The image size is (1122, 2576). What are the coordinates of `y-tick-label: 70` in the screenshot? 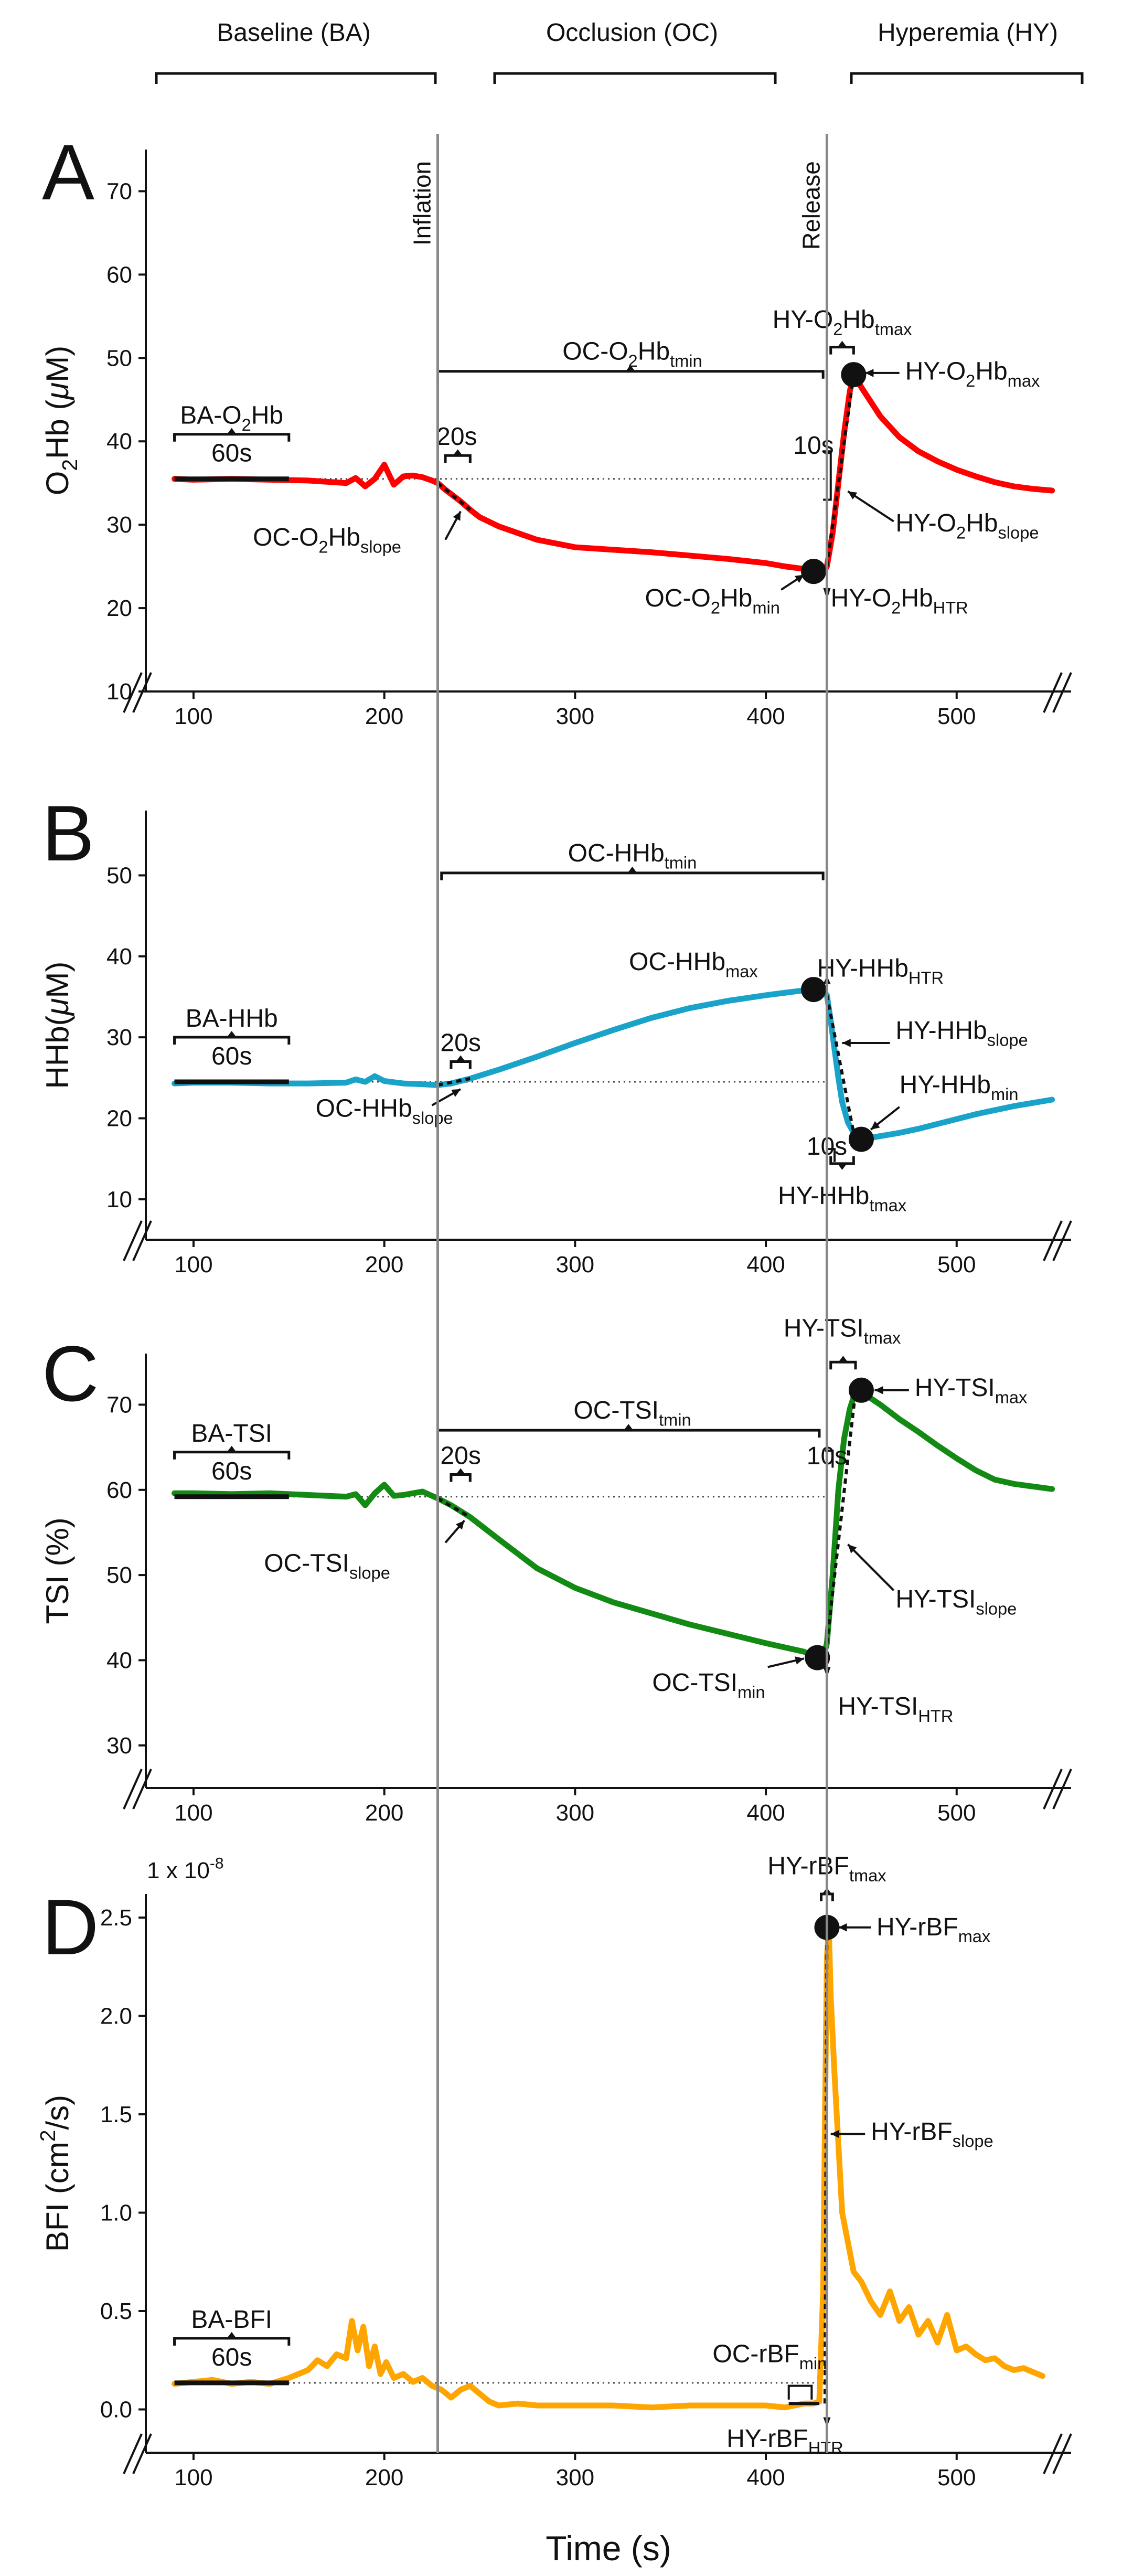 It's located at (119, 191).